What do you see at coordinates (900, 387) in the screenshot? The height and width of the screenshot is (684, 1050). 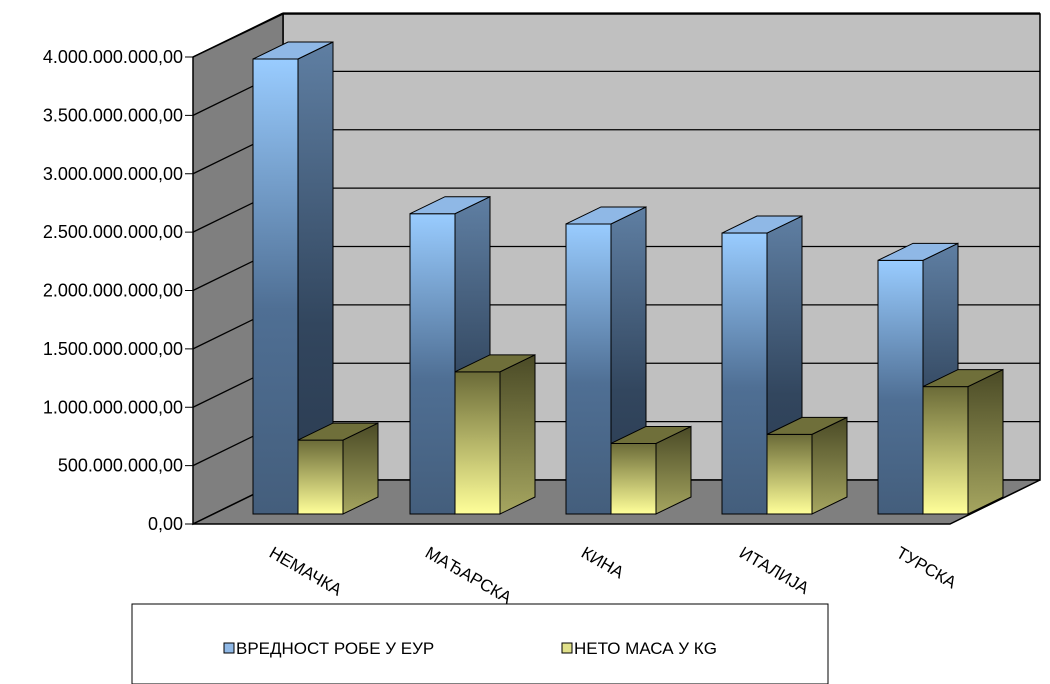 I see `bar-value-4-front` at bounding box center [900, 387].